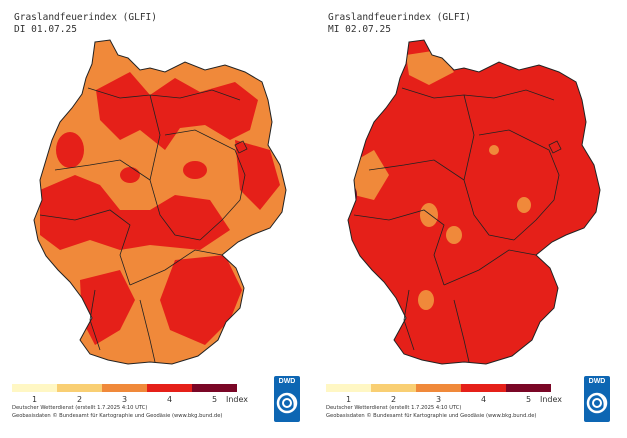 The image size is (627, 438). What do you see at coordinates (45, 29) in the screenshot?
I see `map-date: DI 01.07.25` at bounding box center [45, 29].